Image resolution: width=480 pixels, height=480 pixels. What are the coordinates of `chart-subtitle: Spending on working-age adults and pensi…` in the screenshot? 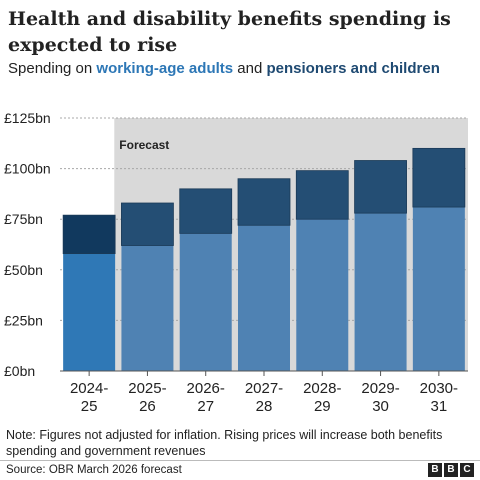 It's located at (238, 68).